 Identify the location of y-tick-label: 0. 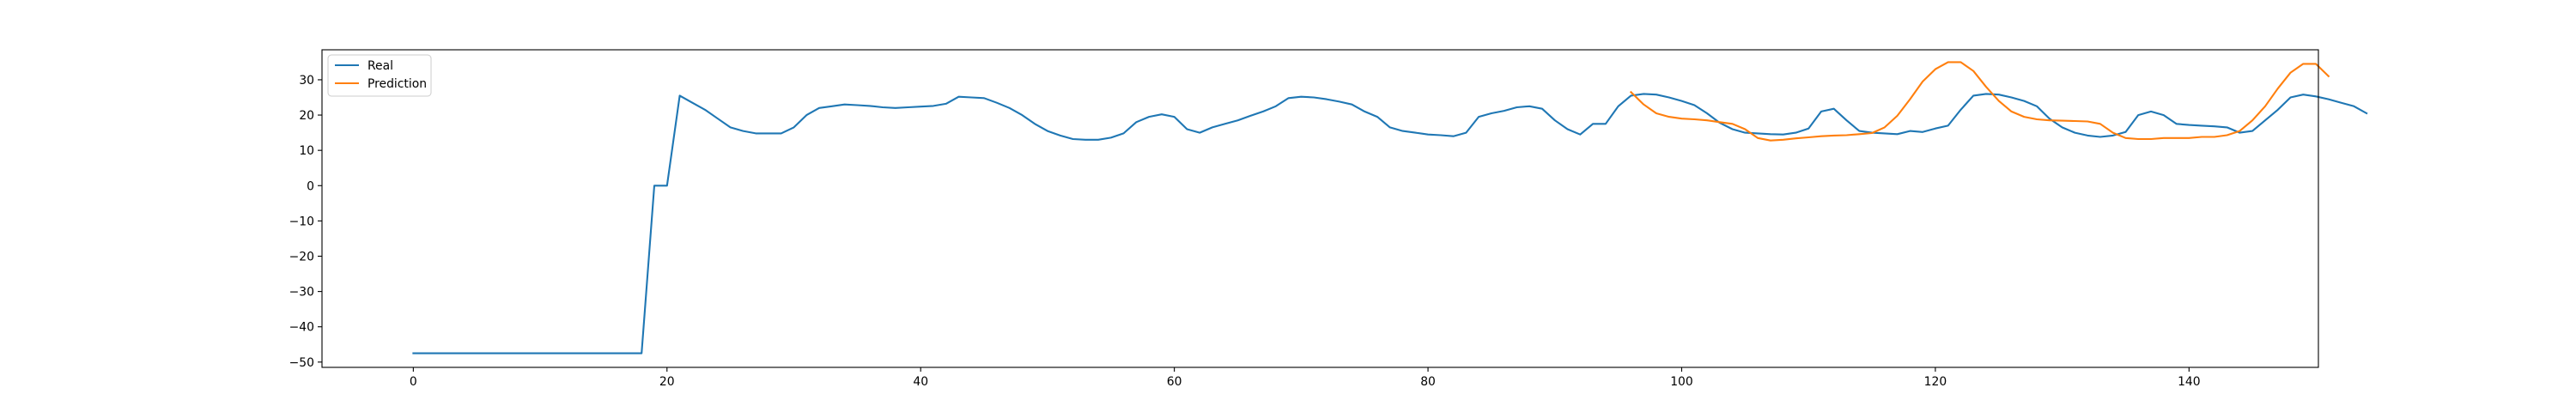
(311, 186).